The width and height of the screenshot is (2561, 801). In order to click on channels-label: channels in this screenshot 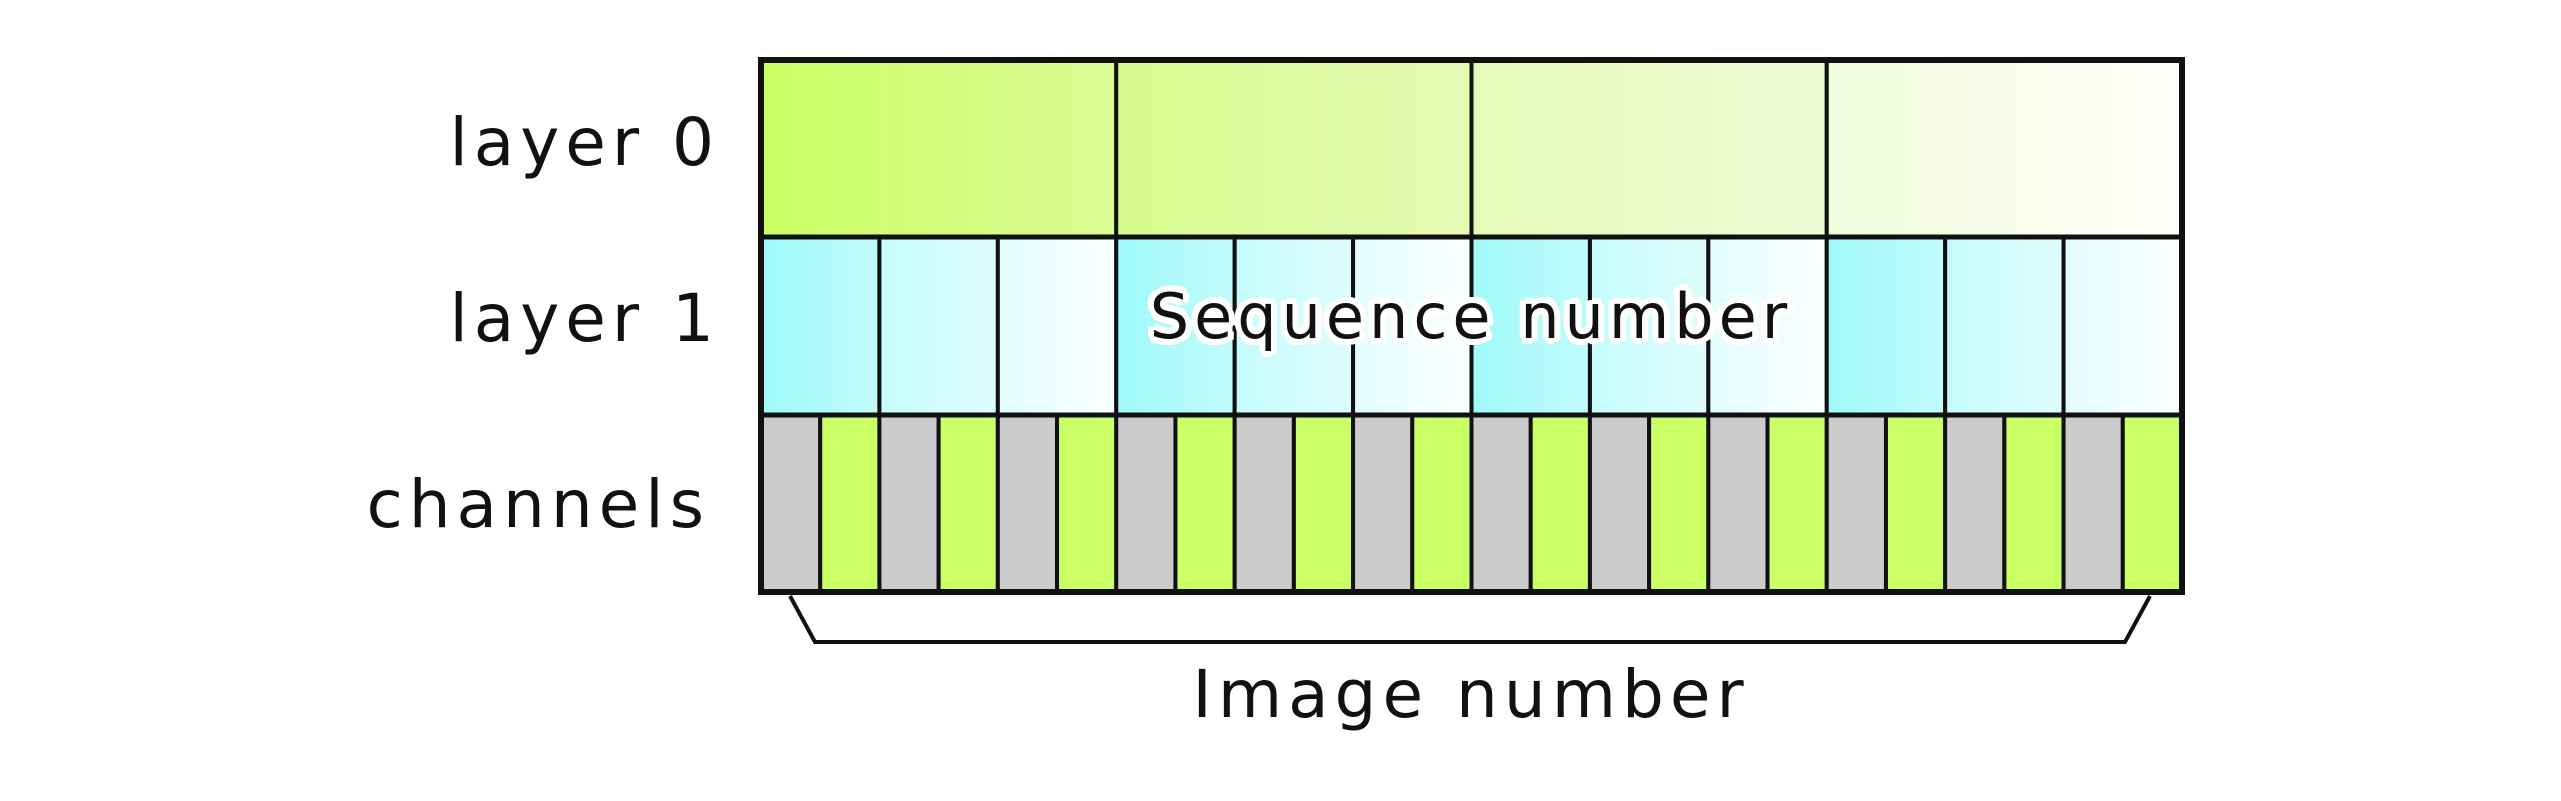, I will do `click(538, 504)`.